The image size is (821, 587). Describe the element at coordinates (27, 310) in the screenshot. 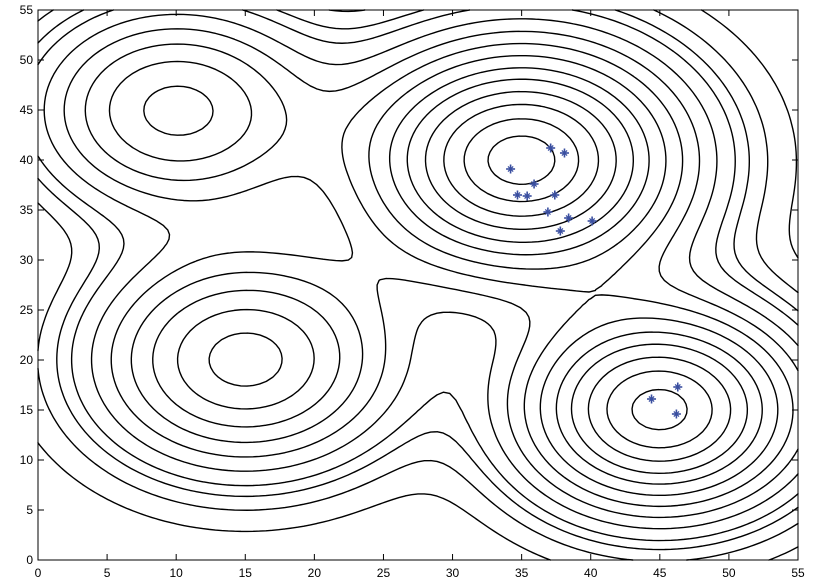

I see `y-tick-label: 25` at that location.